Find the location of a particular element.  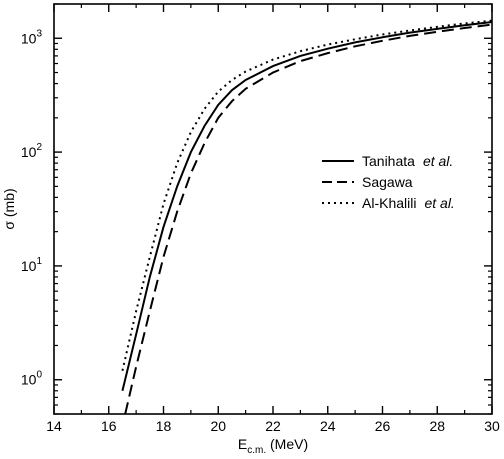

x-tick-label: 30 is located at coordinates (492, 426).